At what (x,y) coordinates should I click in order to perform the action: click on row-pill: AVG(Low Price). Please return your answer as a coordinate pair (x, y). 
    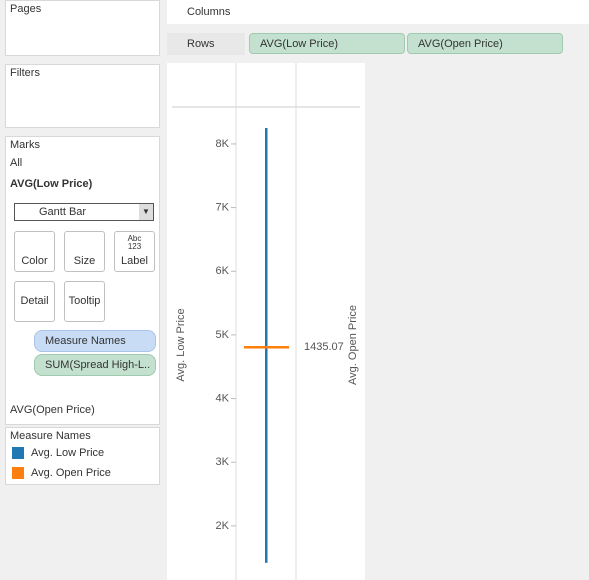
    Looking at the image, I should click on (327, 43).